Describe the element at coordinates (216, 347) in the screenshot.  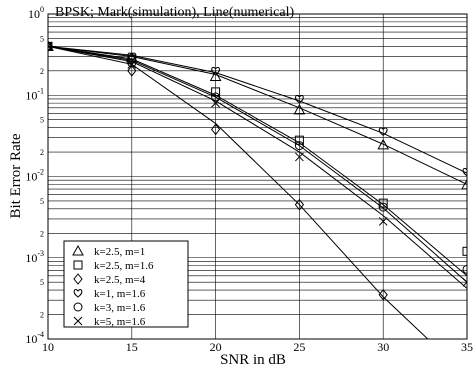
I see `x-tick-label: 20` at that location.